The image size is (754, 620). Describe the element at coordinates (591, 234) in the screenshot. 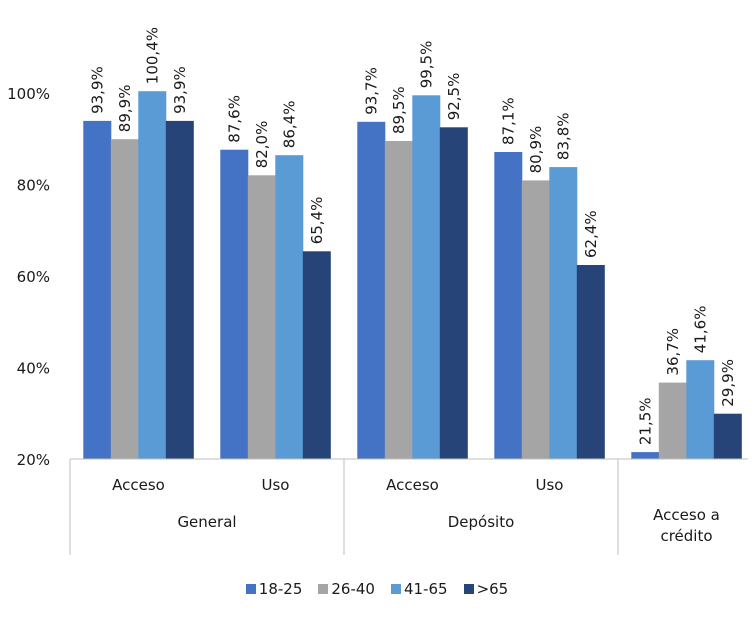

I see `data-label: 62,4%` at that location.